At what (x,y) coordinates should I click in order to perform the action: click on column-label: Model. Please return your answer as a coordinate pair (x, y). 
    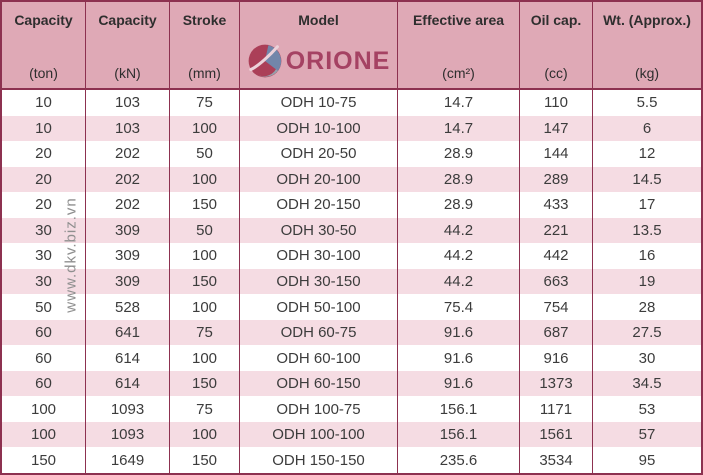
    Looking at the image, I should click on (318, 20).